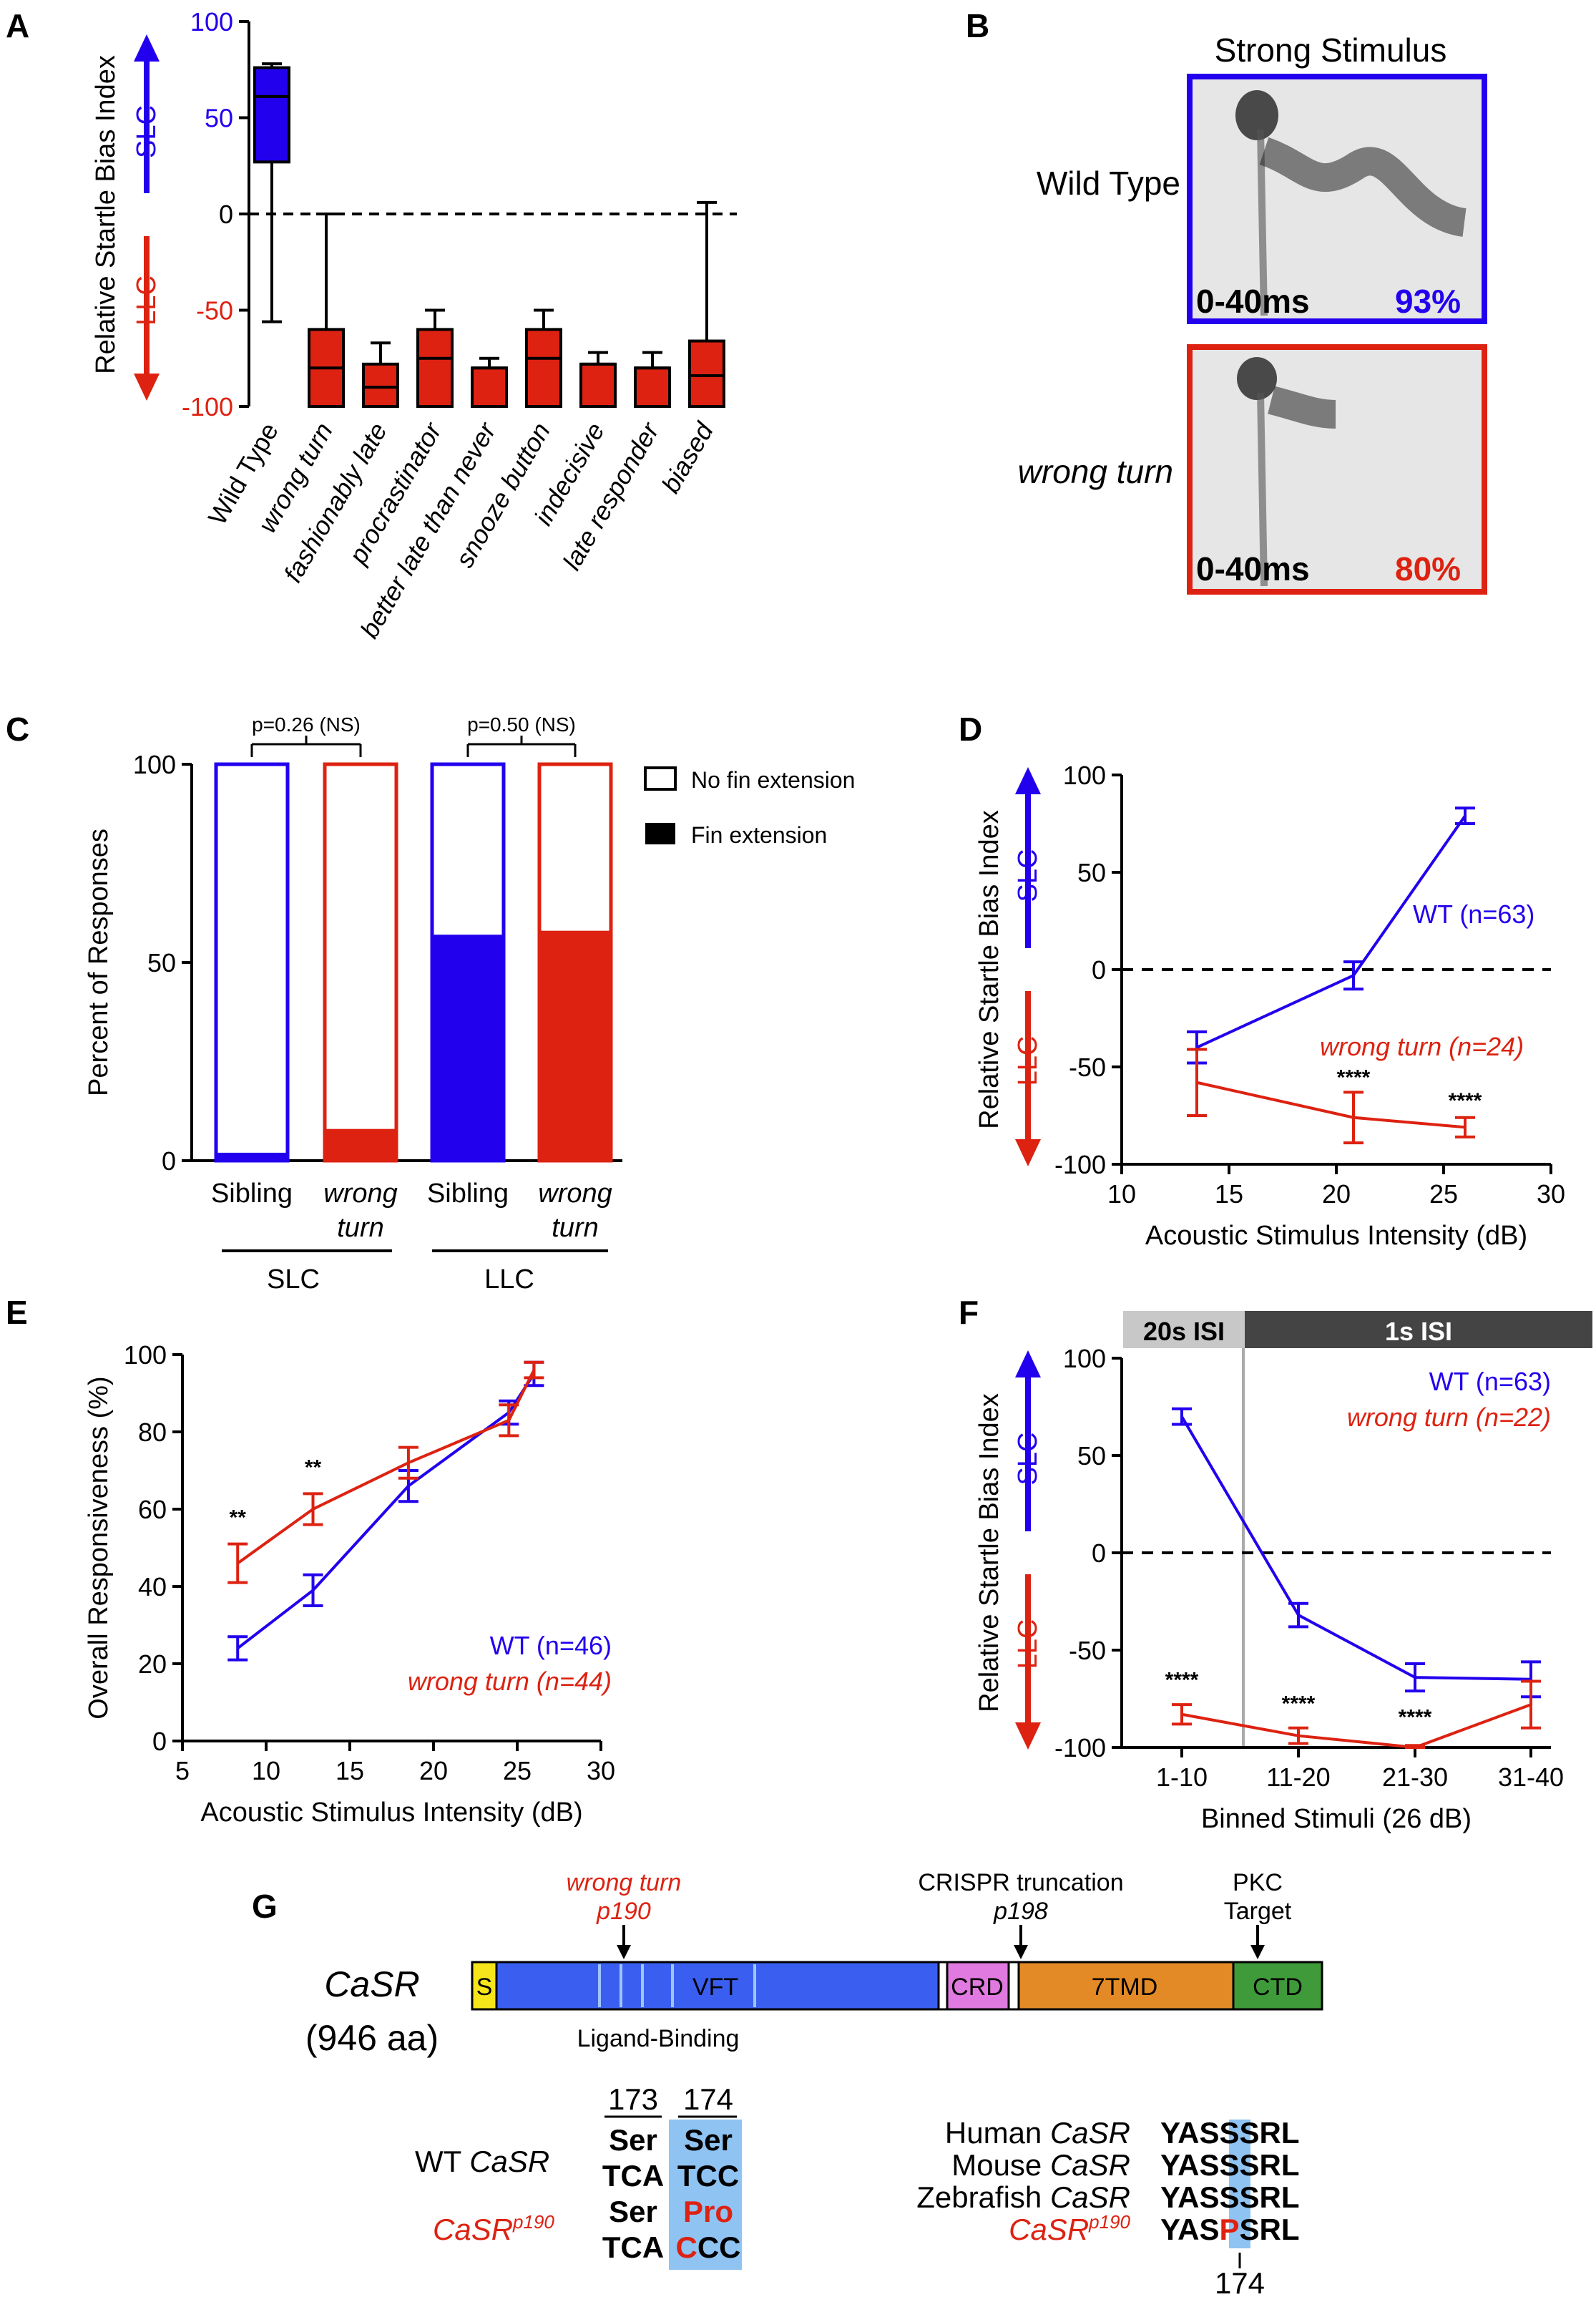 The width and height of the screenshot is (1596, 2297). I want to click on slc-arrow-head, so click(1028, 1363).